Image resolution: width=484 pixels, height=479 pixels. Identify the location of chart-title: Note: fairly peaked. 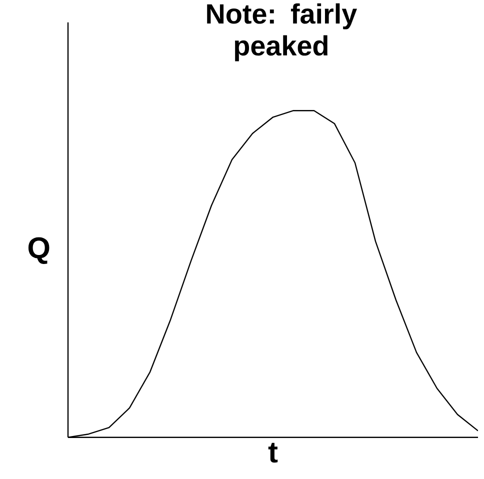
(282, 32).